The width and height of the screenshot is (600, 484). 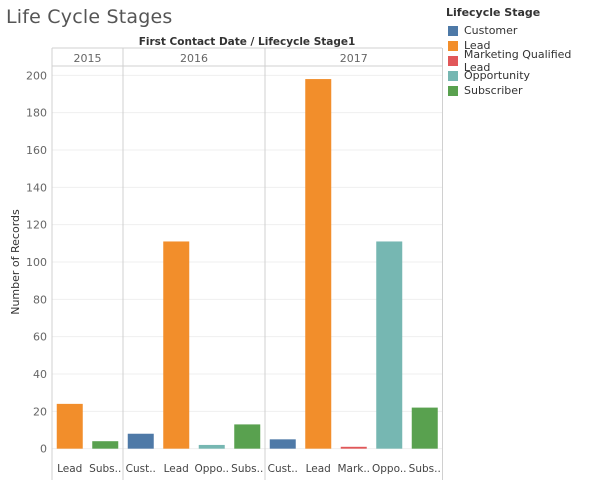 What do you see at coordinates (88, 58) in the screenshot?
I see `year-label: 2015` at bounding box center [88, 58].